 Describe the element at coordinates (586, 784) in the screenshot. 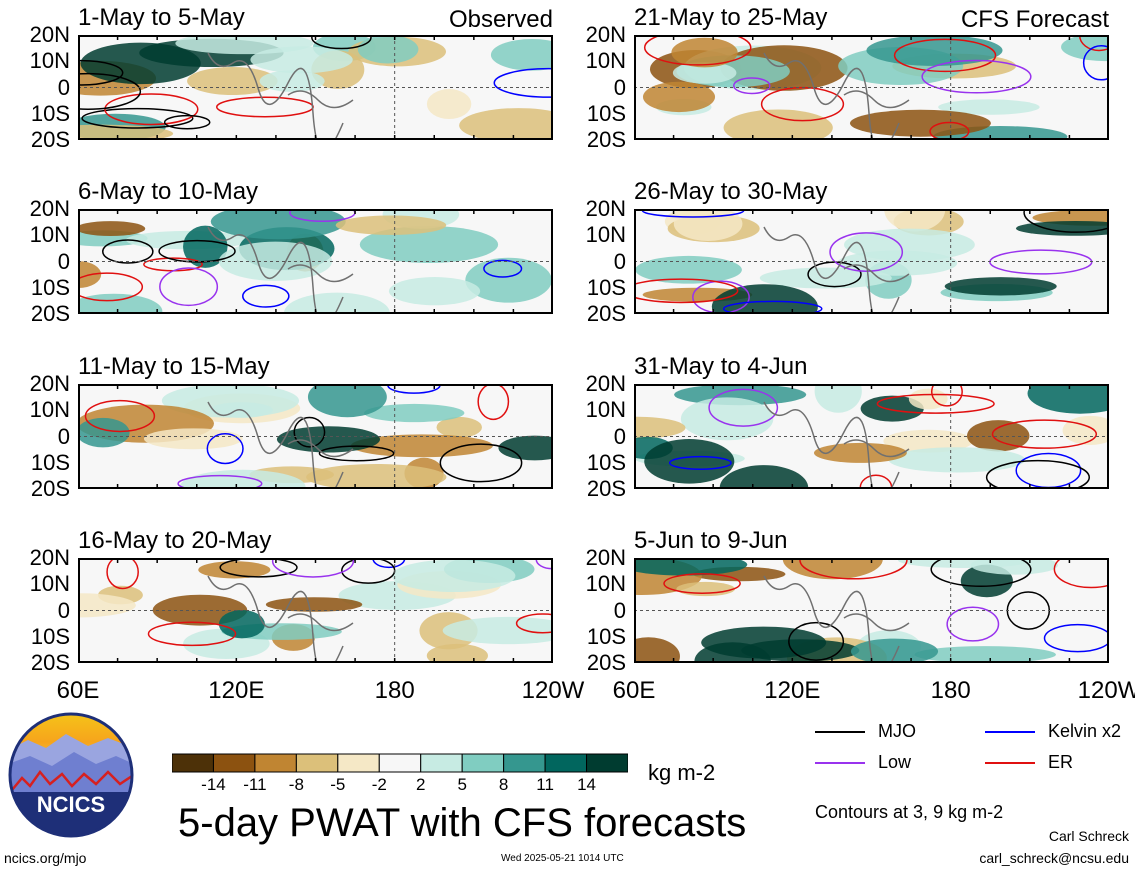

I see `colorbar-level-label: 14` at that location.